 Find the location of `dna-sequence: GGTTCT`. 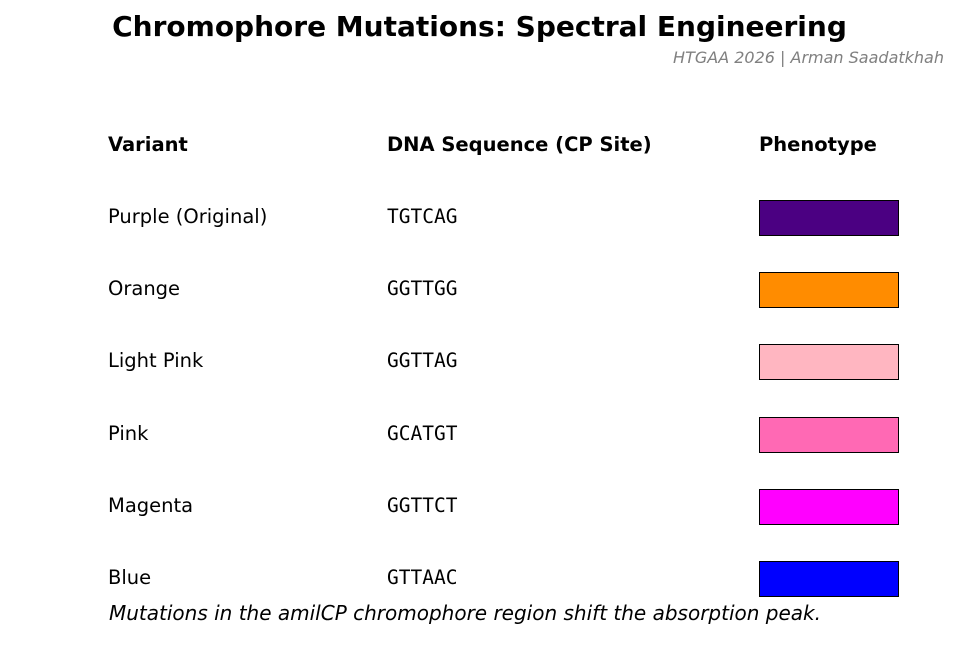

dna-sequence: GGTTCT is located at coordinates (422, 505).